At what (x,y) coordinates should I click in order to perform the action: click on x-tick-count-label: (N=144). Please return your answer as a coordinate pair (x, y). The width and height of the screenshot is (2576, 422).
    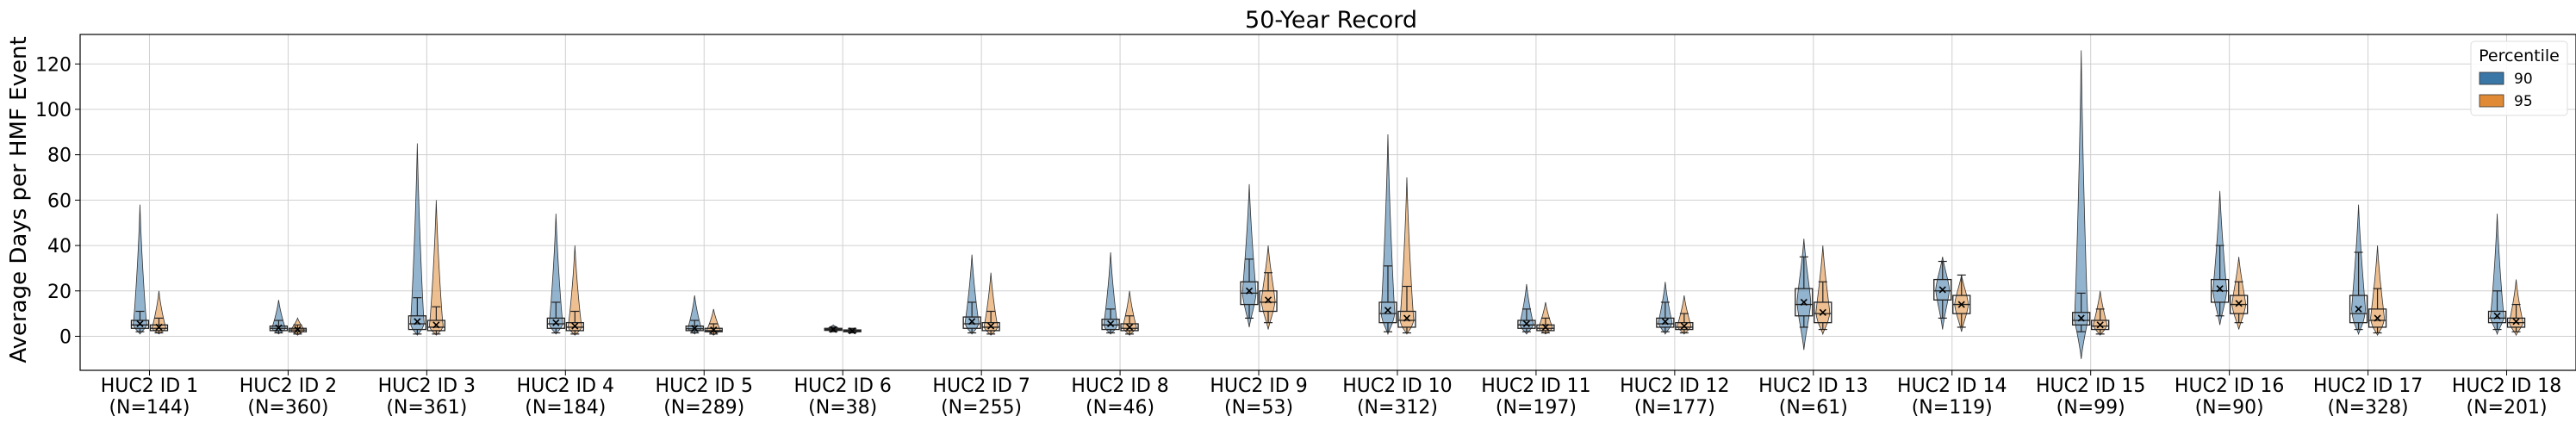
    Looking at the image, I should click on (150, 408).